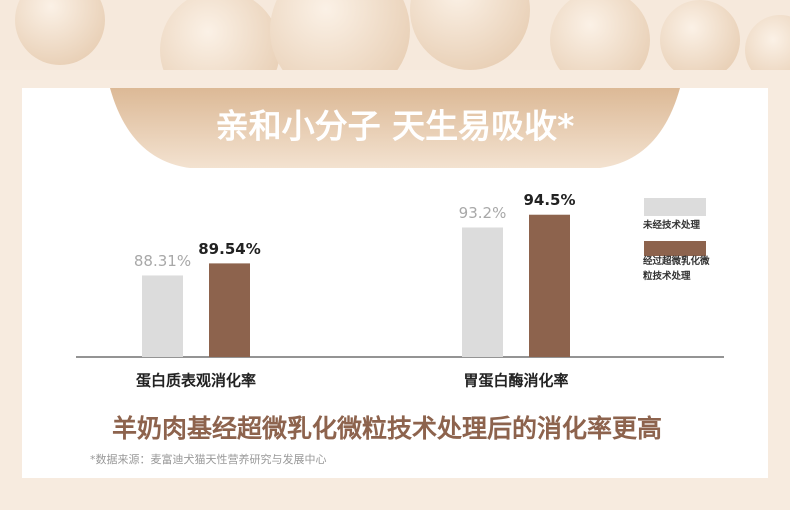 This screenshot has height=510, width=790. I want to click on value-label: 94.5%, so click(549, 200).